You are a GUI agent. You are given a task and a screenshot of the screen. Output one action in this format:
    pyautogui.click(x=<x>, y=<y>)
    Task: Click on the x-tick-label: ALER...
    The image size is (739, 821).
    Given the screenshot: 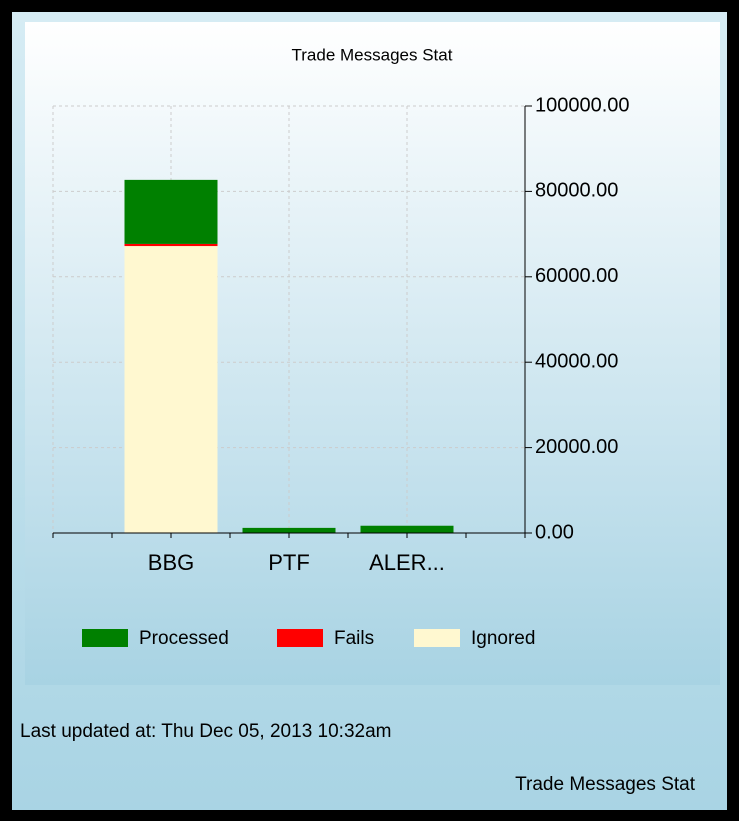 What is the action you would take?
    pyautogui.click(x=407, y=562)
    